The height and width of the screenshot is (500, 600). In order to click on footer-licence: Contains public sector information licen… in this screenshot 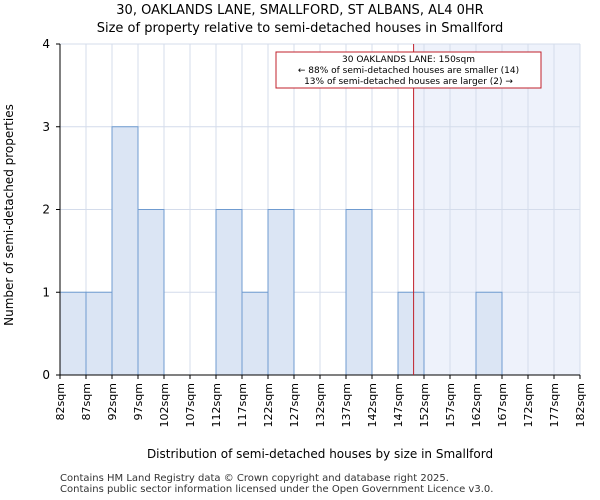, I will do `click(277, 489)`.